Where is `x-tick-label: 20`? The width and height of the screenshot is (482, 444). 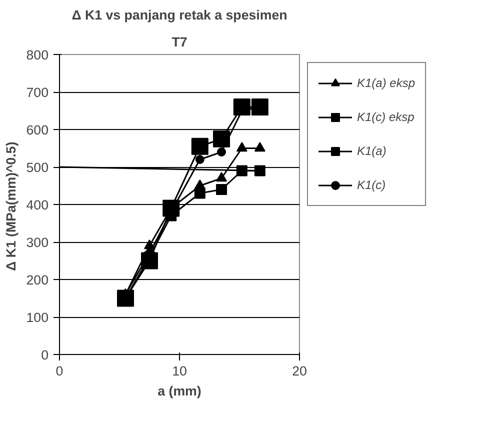
x-tick-label: 20 is located at coordinates (299, 371).